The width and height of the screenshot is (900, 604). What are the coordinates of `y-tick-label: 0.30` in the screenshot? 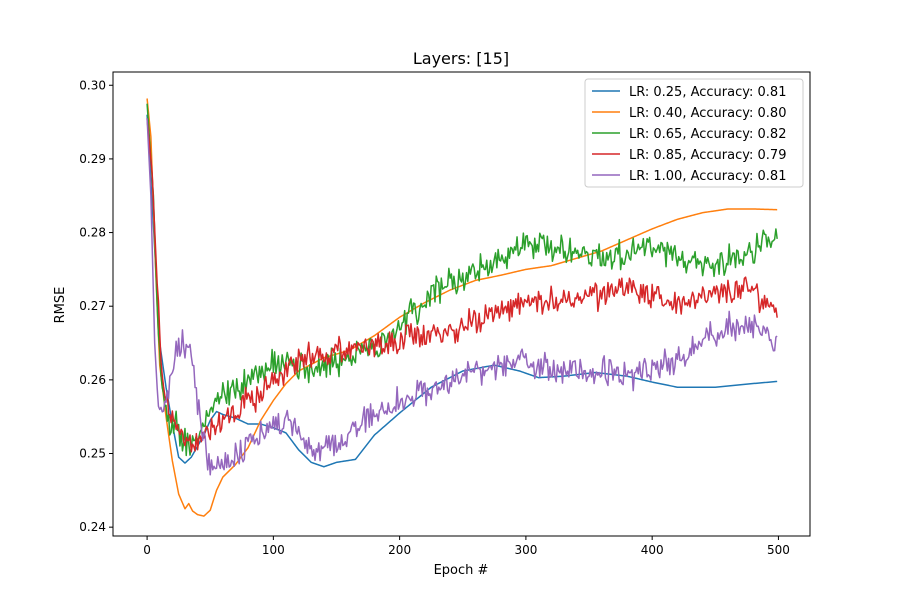 It's located at (92, 85).